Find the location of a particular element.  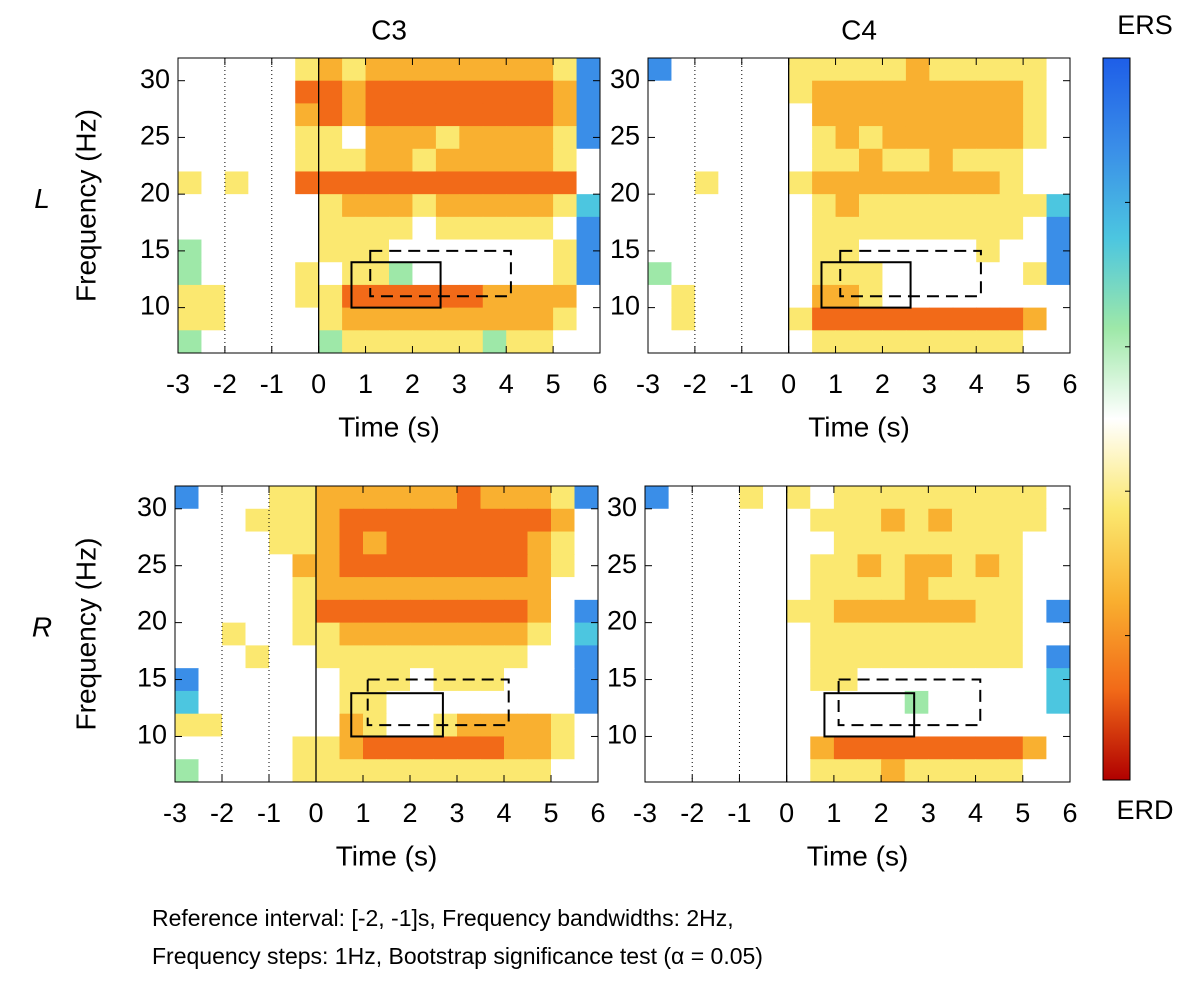

y-axis-label: Frequency (Hz) is located at coordinates (85, 634).